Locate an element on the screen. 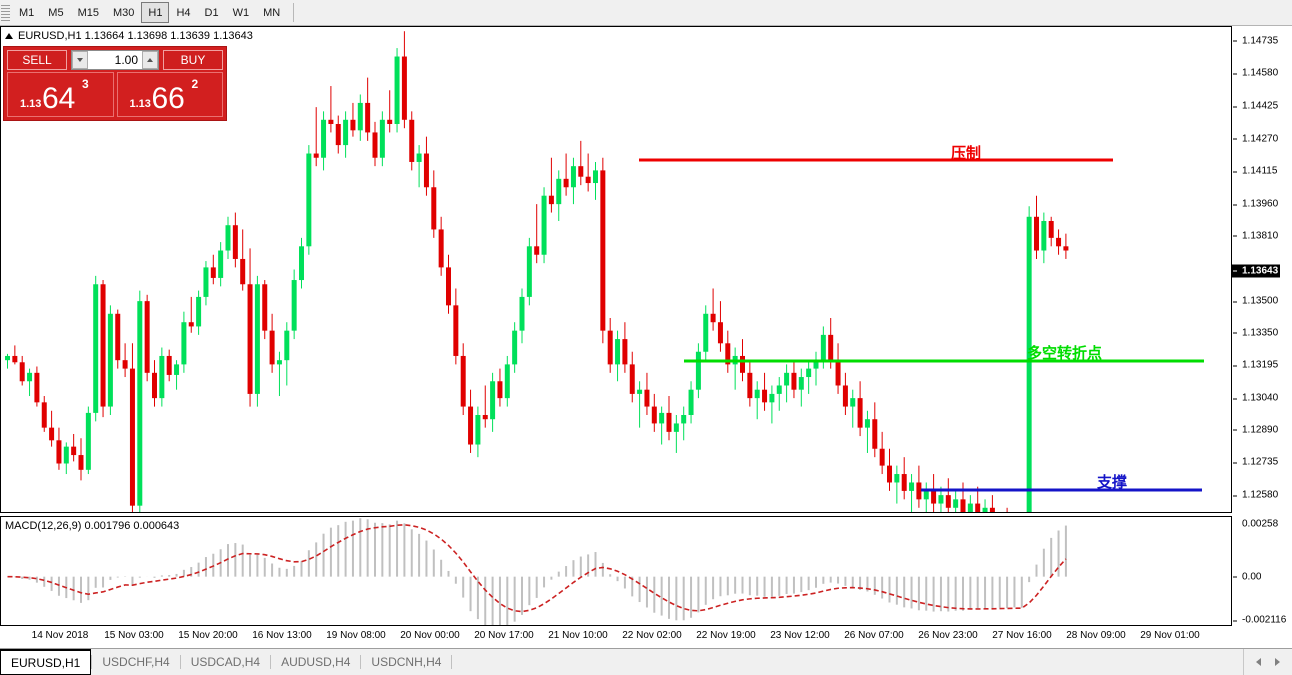 The image size is (1292, 675). current-price-label: 1.13643 is located at coordinates (1256, 271).